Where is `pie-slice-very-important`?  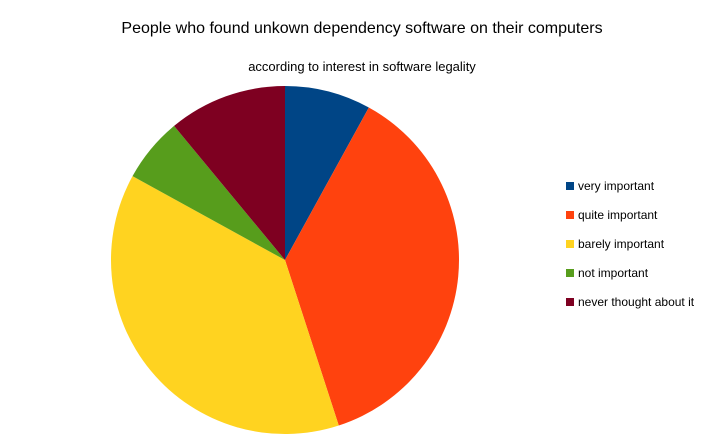
pie-slice-very-important is located at coordinates (327, 173).